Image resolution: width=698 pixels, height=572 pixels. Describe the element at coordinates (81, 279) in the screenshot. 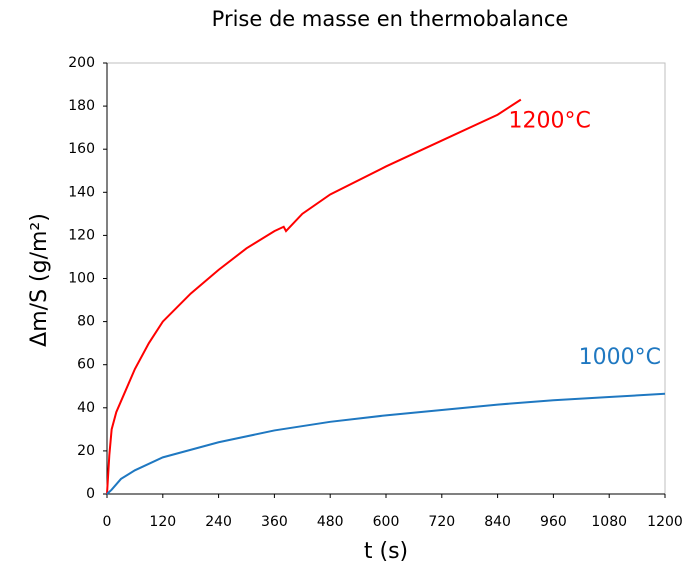

I see `y-tick-label: 100` at that location.